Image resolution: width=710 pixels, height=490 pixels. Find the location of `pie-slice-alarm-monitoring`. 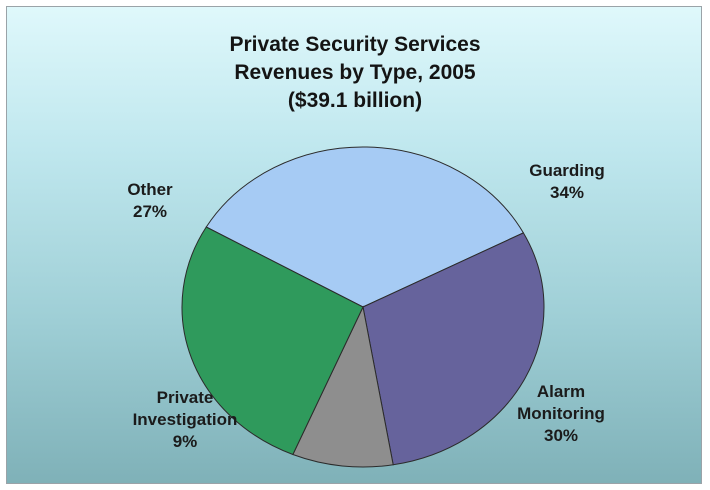

pie-slice-alarm-monitoring is located at coordinates (453, 349).